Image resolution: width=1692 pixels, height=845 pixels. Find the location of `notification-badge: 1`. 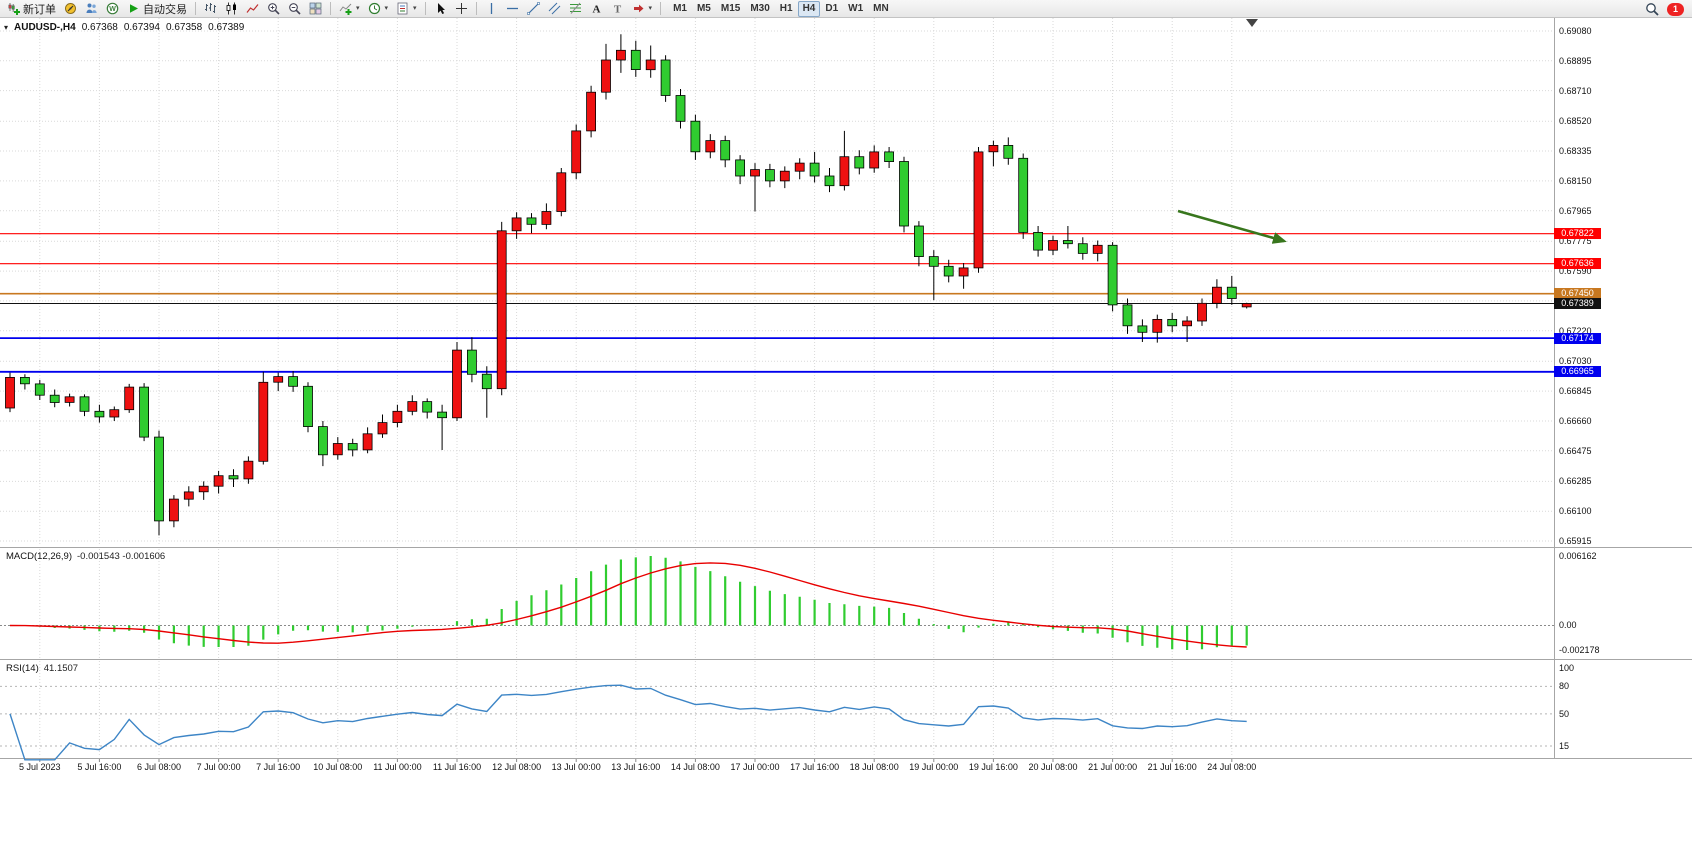

notification-badge: 1 is located at coordinates (1675, 9).